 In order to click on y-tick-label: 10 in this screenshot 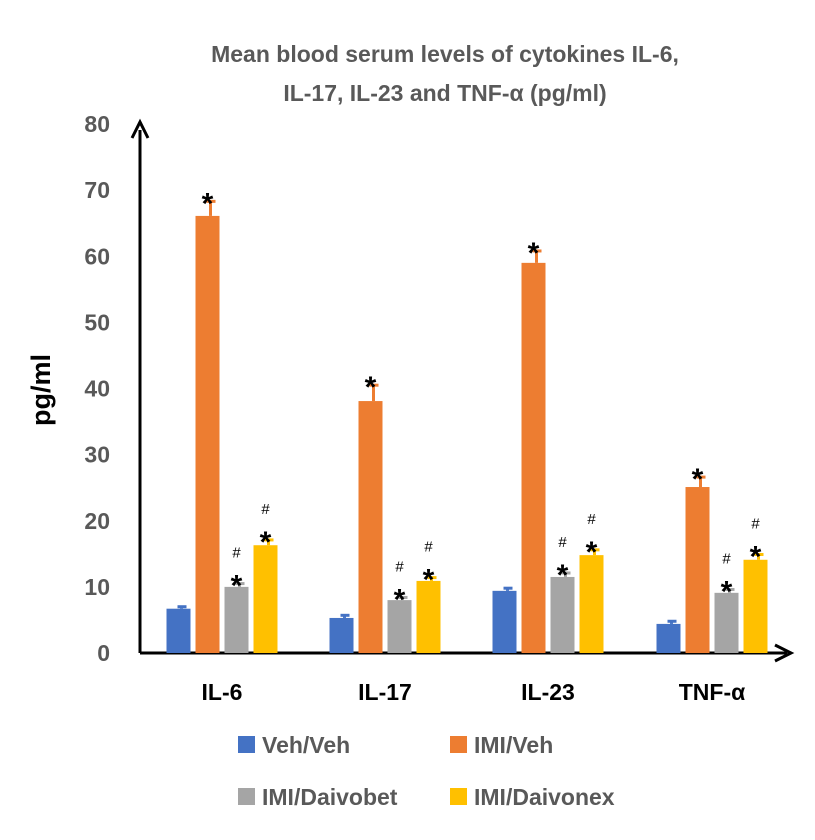, I will do `click(97, 587)`.